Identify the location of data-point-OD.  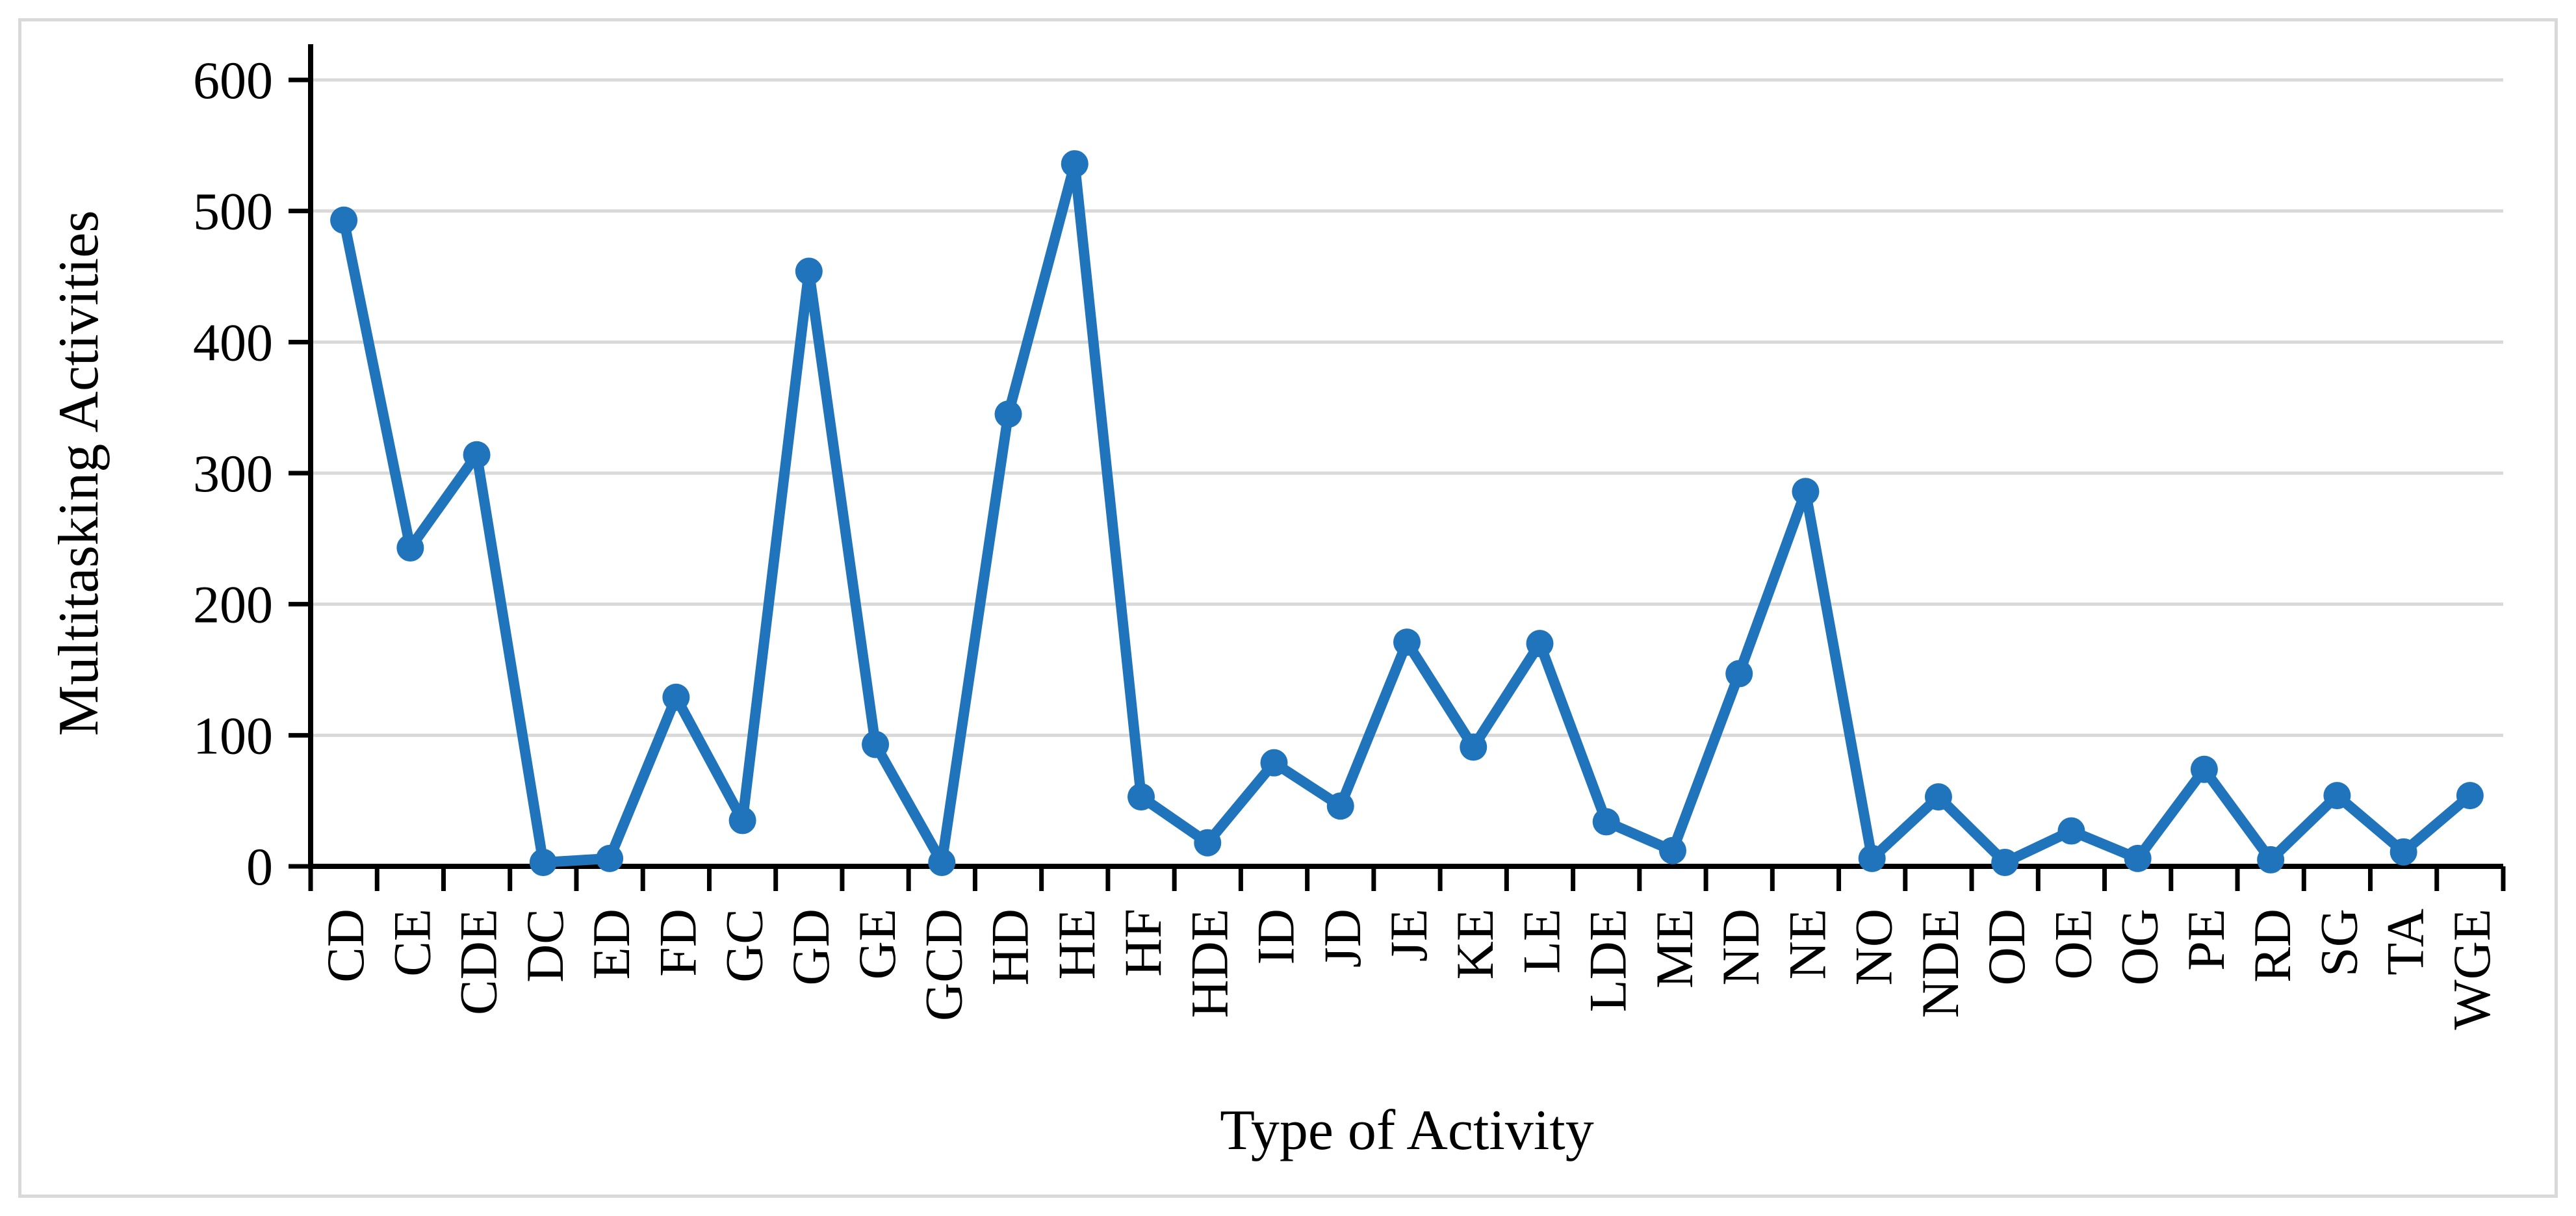
(2005, 862).